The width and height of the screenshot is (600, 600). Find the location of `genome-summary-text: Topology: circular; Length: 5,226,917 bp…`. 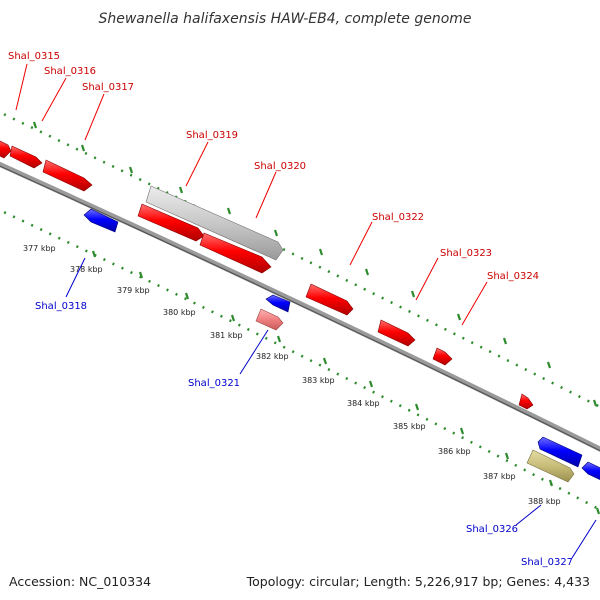

genome-summary-text: Topology: circular; Length: 5,226,917 bp… is located at coordinates (418, 581).